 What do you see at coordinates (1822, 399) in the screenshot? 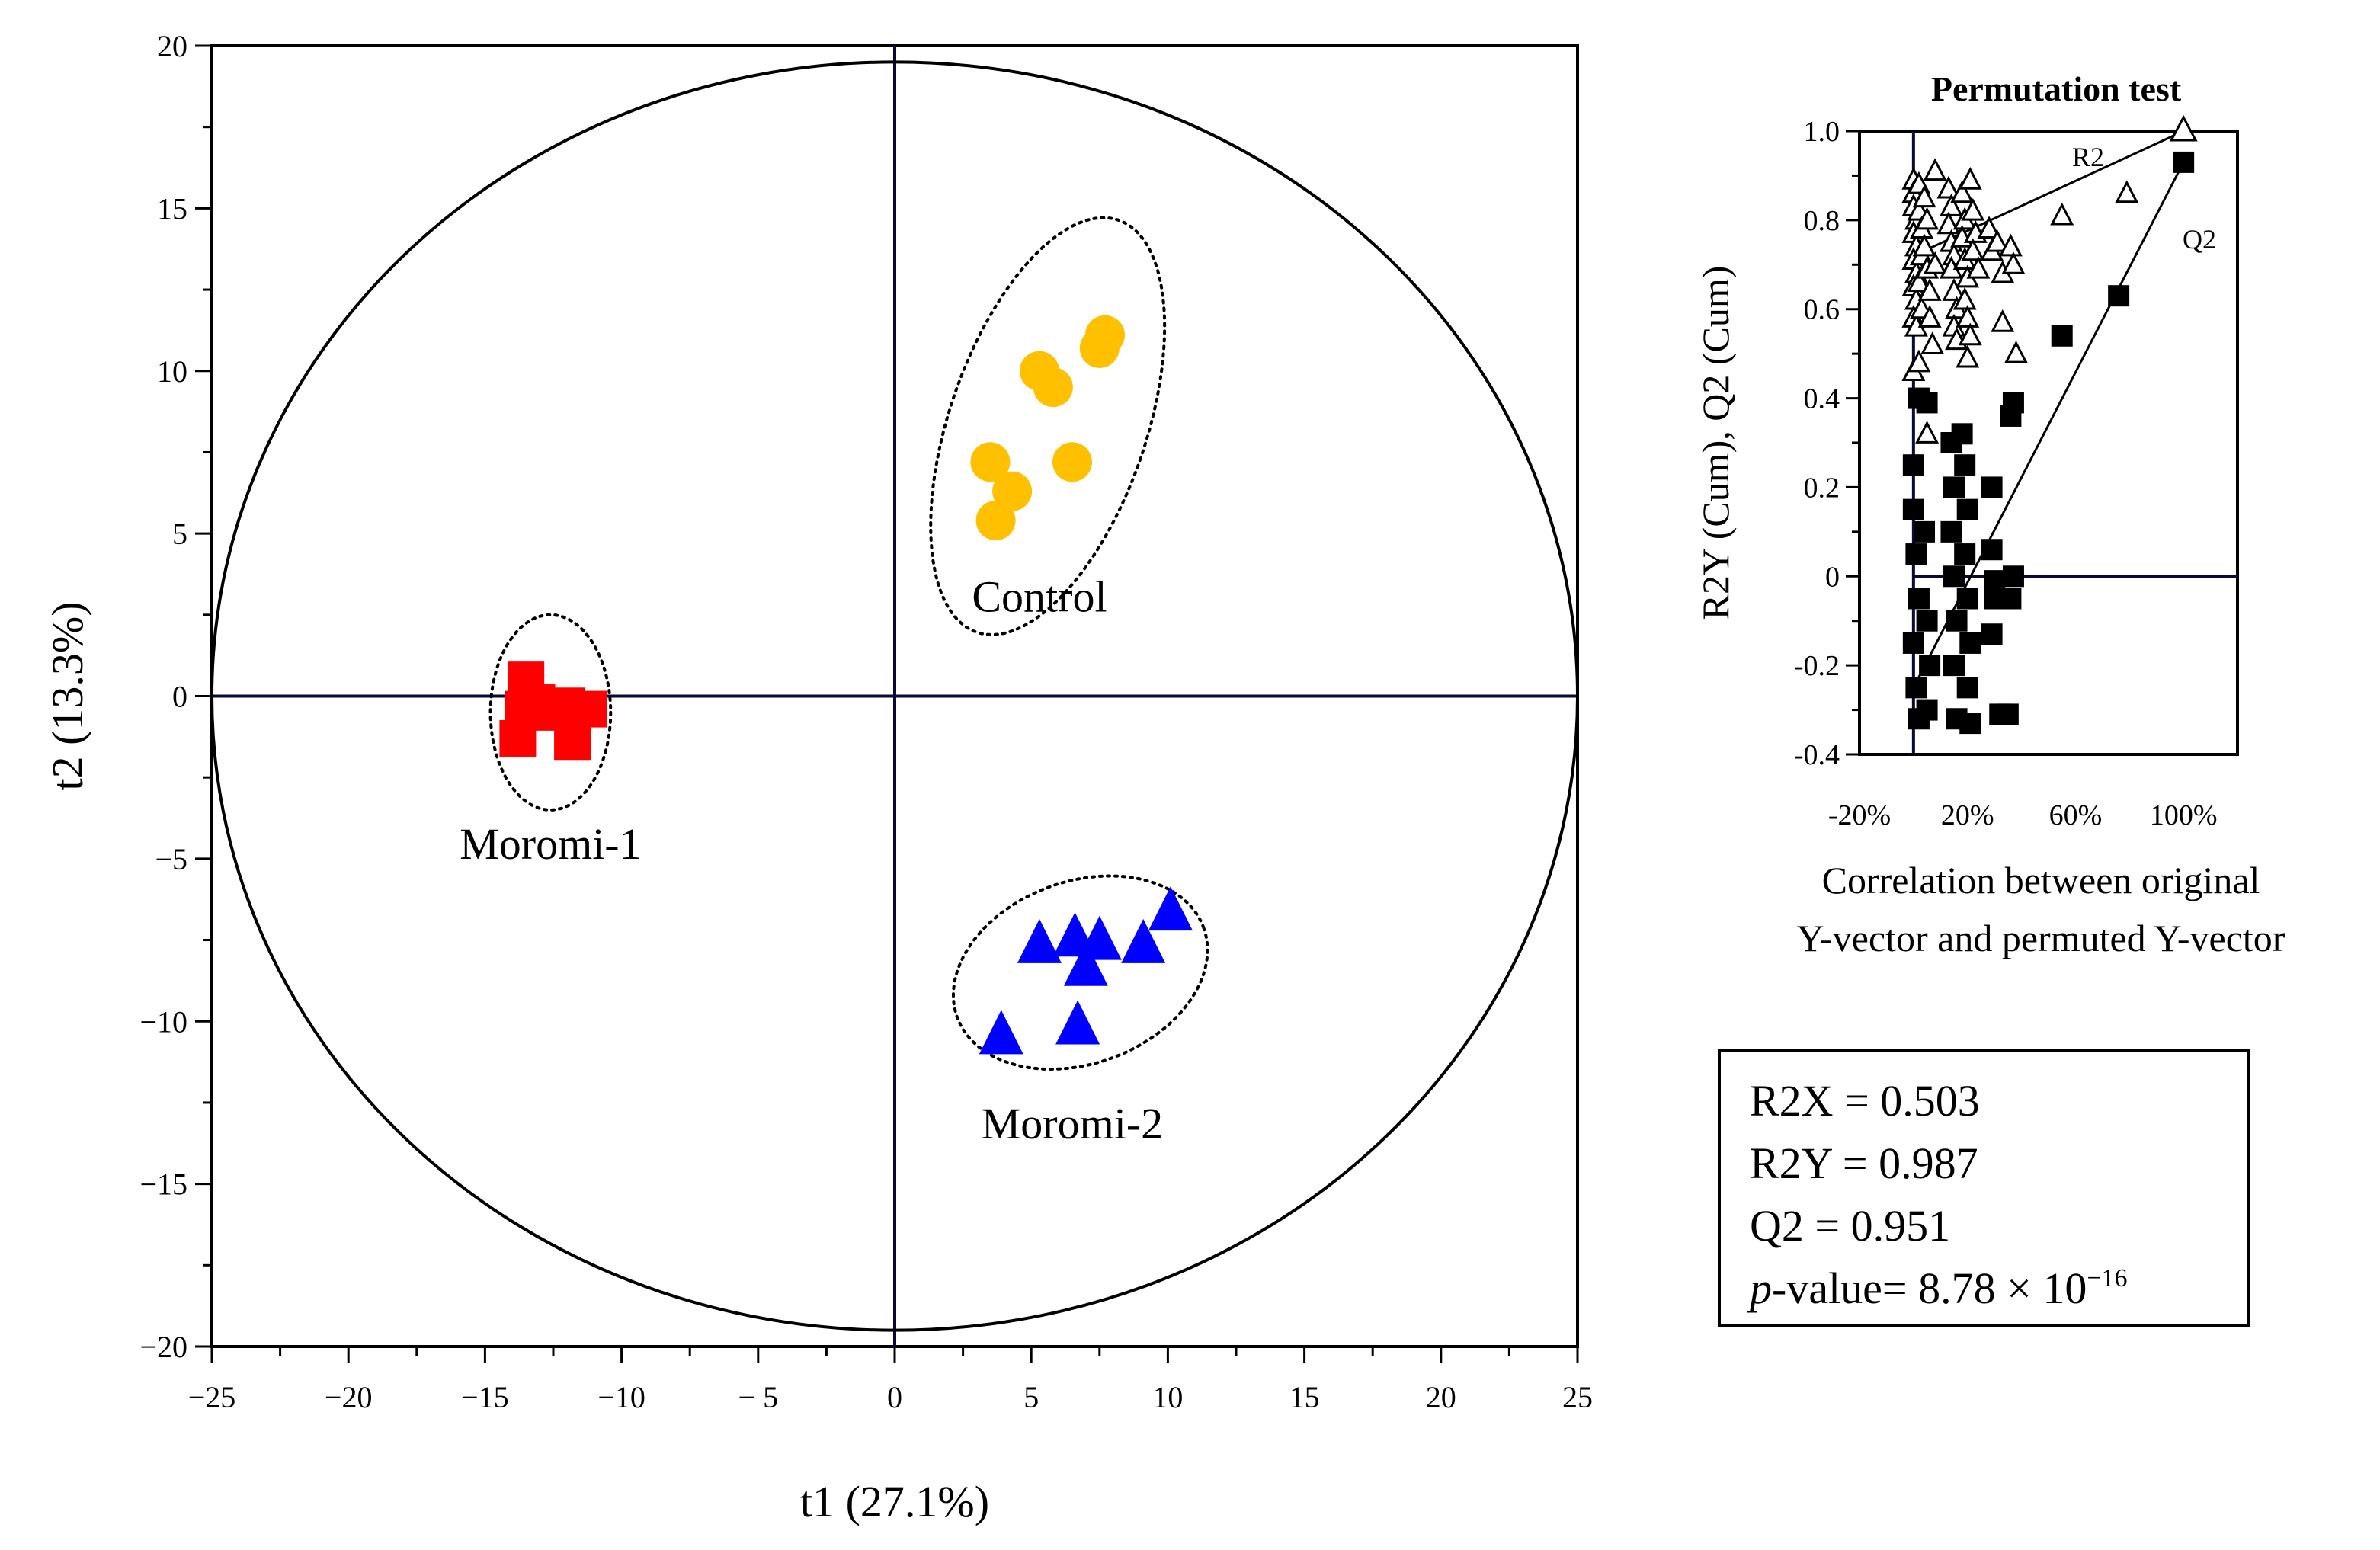
I see `perm-y-tick-label: 0.4` at bounding box center [1822, 399].